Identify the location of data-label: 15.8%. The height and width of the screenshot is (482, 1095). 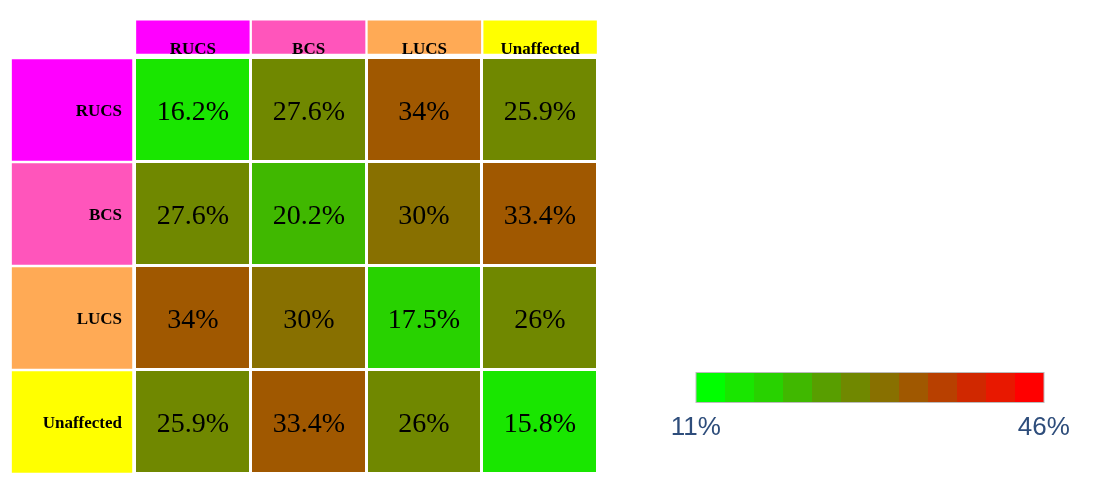
(540, 422).